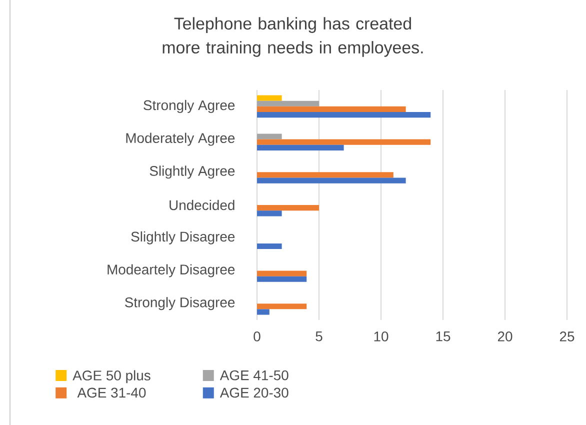 The height and width of the screenshot is (425, 586). Describe the element at coordinates (111, 377) in the screenshot. I see `legend-label: AGE 50 plus` at that location.